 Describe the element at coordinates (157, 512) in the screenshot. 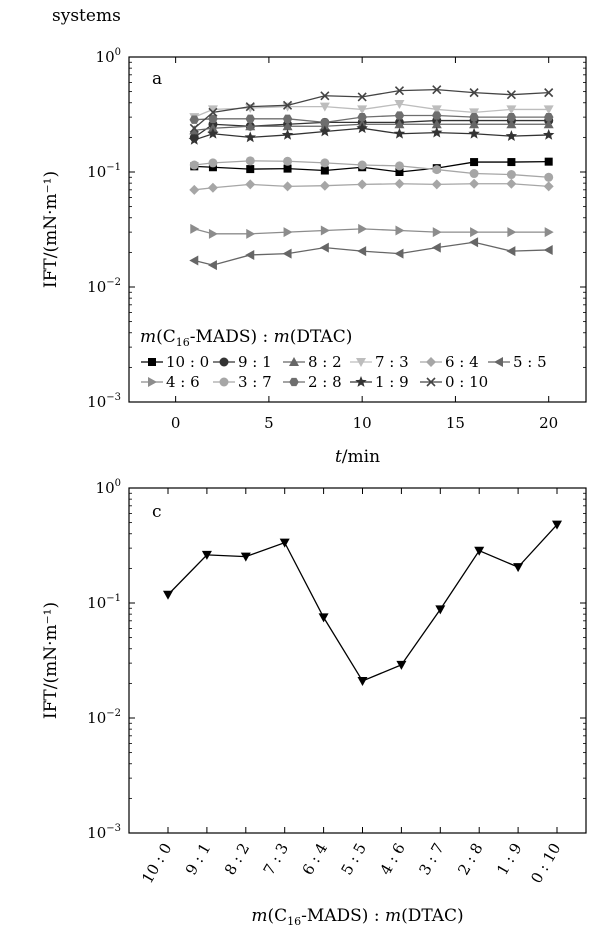

I see `panel-label: c` at that location.